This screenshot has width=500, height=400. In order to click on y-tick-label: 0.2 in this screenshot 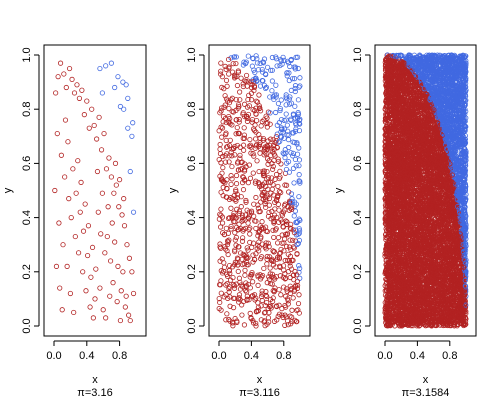, I will do `click(192, 271)`.